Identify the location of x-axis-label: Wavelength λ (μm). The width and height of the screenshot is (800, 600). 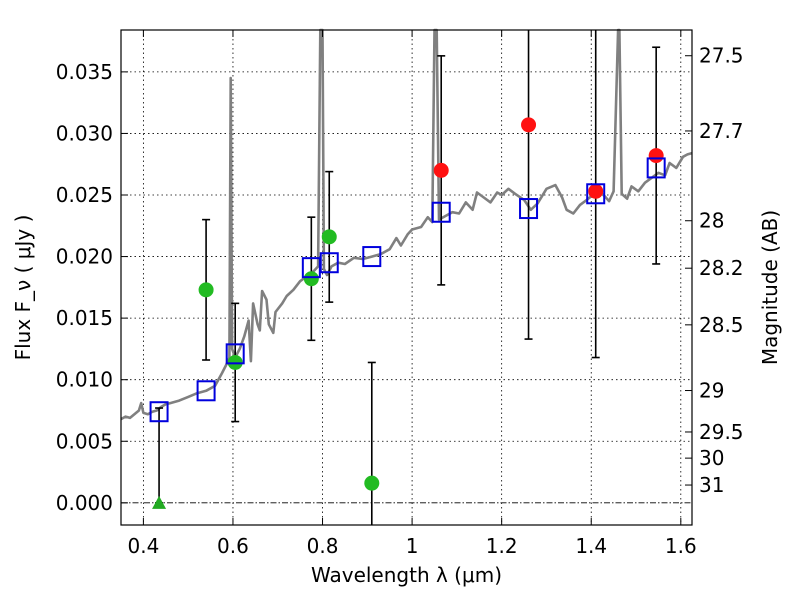
(406, 575).